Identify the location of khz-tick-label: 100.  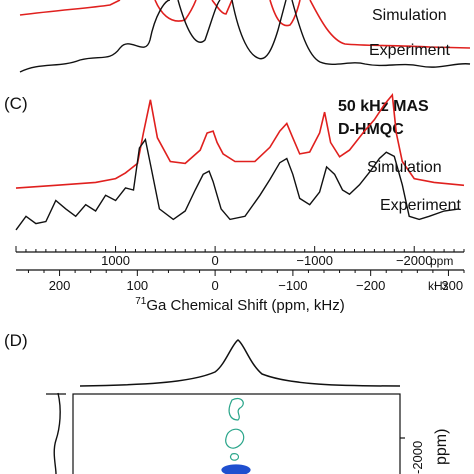
(137, 285).